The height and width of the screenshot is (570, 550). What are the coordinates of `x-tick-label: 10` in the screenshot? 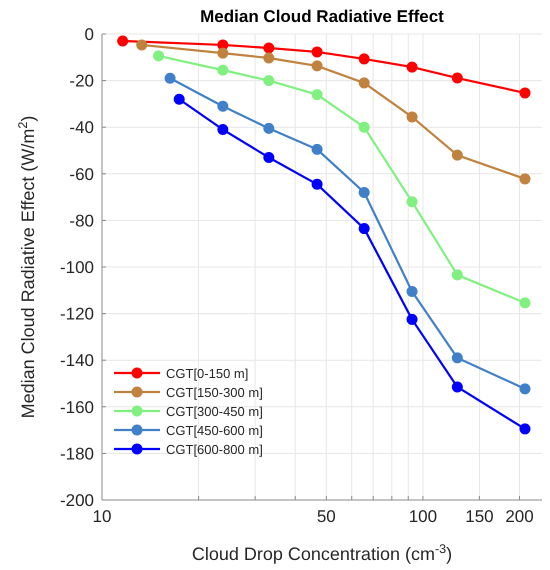 It's located at (102, 516).